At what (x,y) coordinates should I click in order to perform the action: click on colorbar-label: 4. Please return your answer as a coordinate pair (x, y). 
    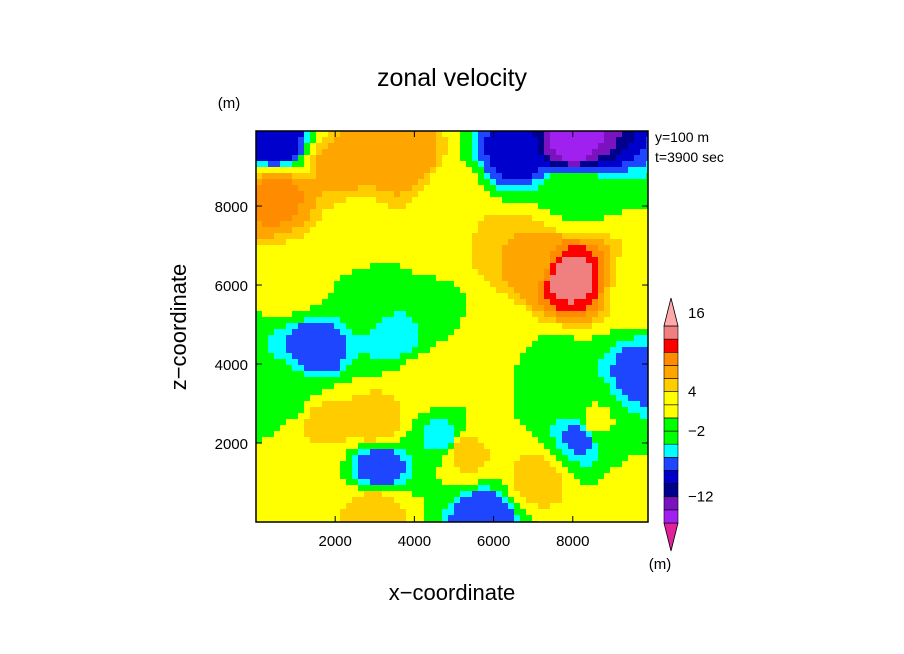
    Looking at the image, I should click on (692, 392).